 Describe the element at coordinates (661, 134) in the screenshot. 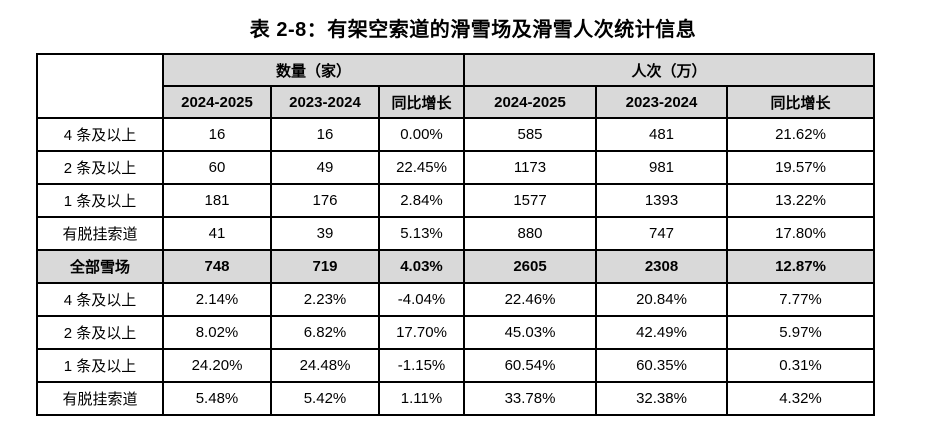

I see `cell: 481` at that location.